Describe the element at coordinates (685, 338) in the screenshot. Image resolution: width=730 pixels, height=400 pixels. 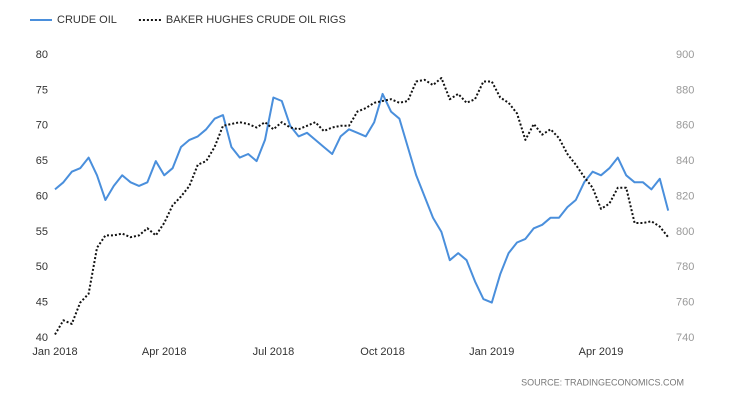
I see `y2-tick-label: 740` at that location.